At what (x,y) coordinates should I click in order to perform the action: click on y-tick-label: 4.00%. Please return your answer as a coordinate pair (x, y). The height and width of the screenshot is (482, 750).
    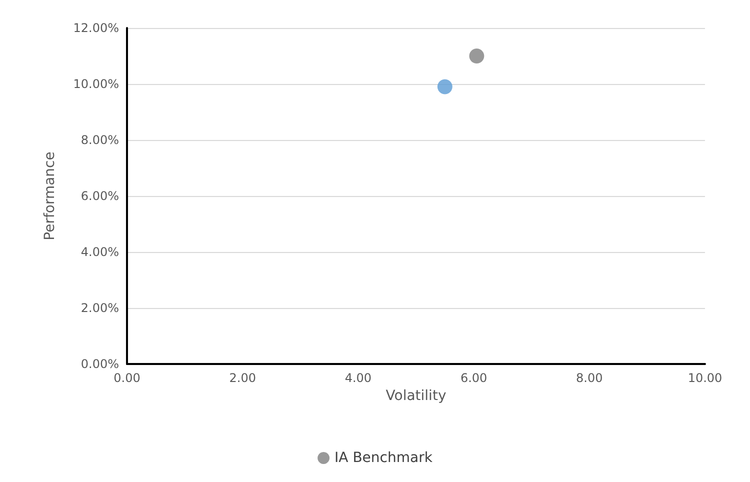
    Looking at the image, I should click on (99, 252).